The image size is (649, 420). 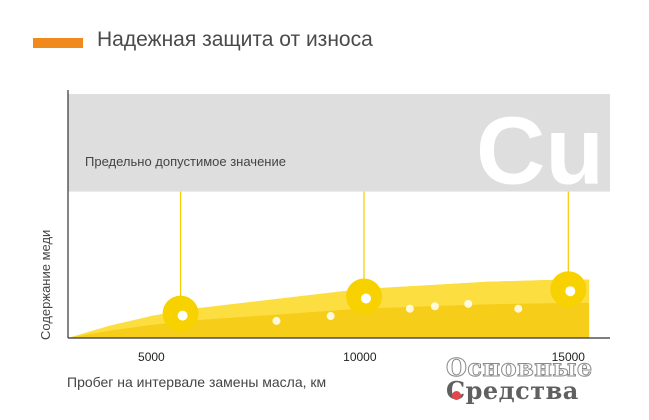 What do you see at coordinates (519, 368) in the screenshot?
I see `watermark-line1: Основные` at bounding box center [519, 368].